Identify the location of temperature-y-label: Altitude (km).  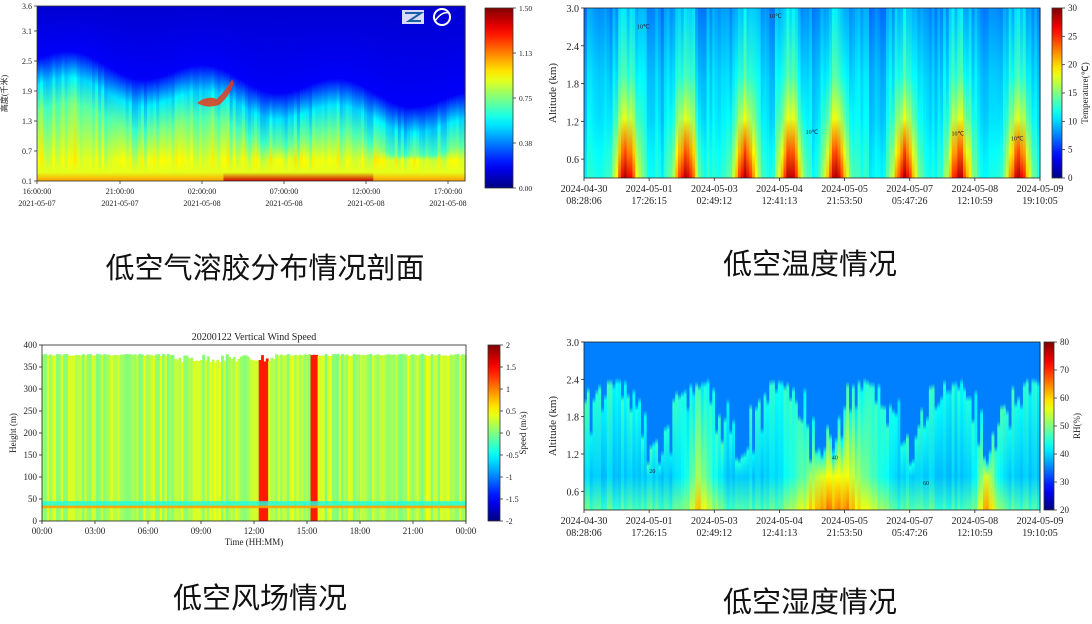
(553, 93).